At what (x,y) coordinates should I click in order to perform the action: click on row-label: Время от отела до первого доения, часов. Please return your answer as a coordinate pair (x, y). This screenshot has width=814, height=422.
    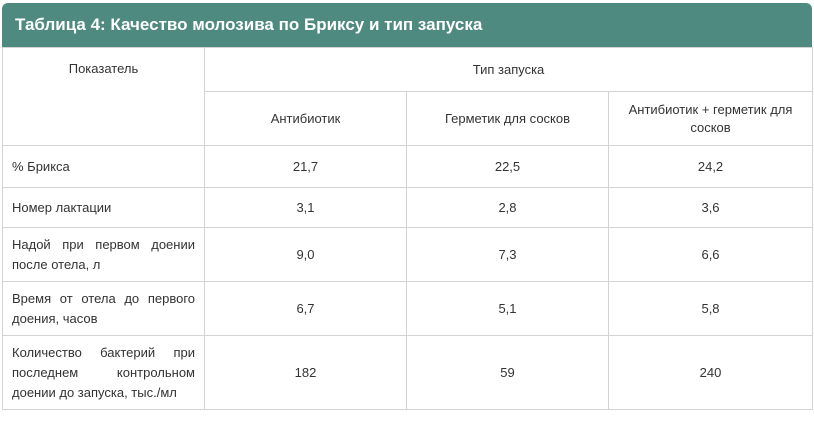
    Looking at the image, I should click on (103, 308).